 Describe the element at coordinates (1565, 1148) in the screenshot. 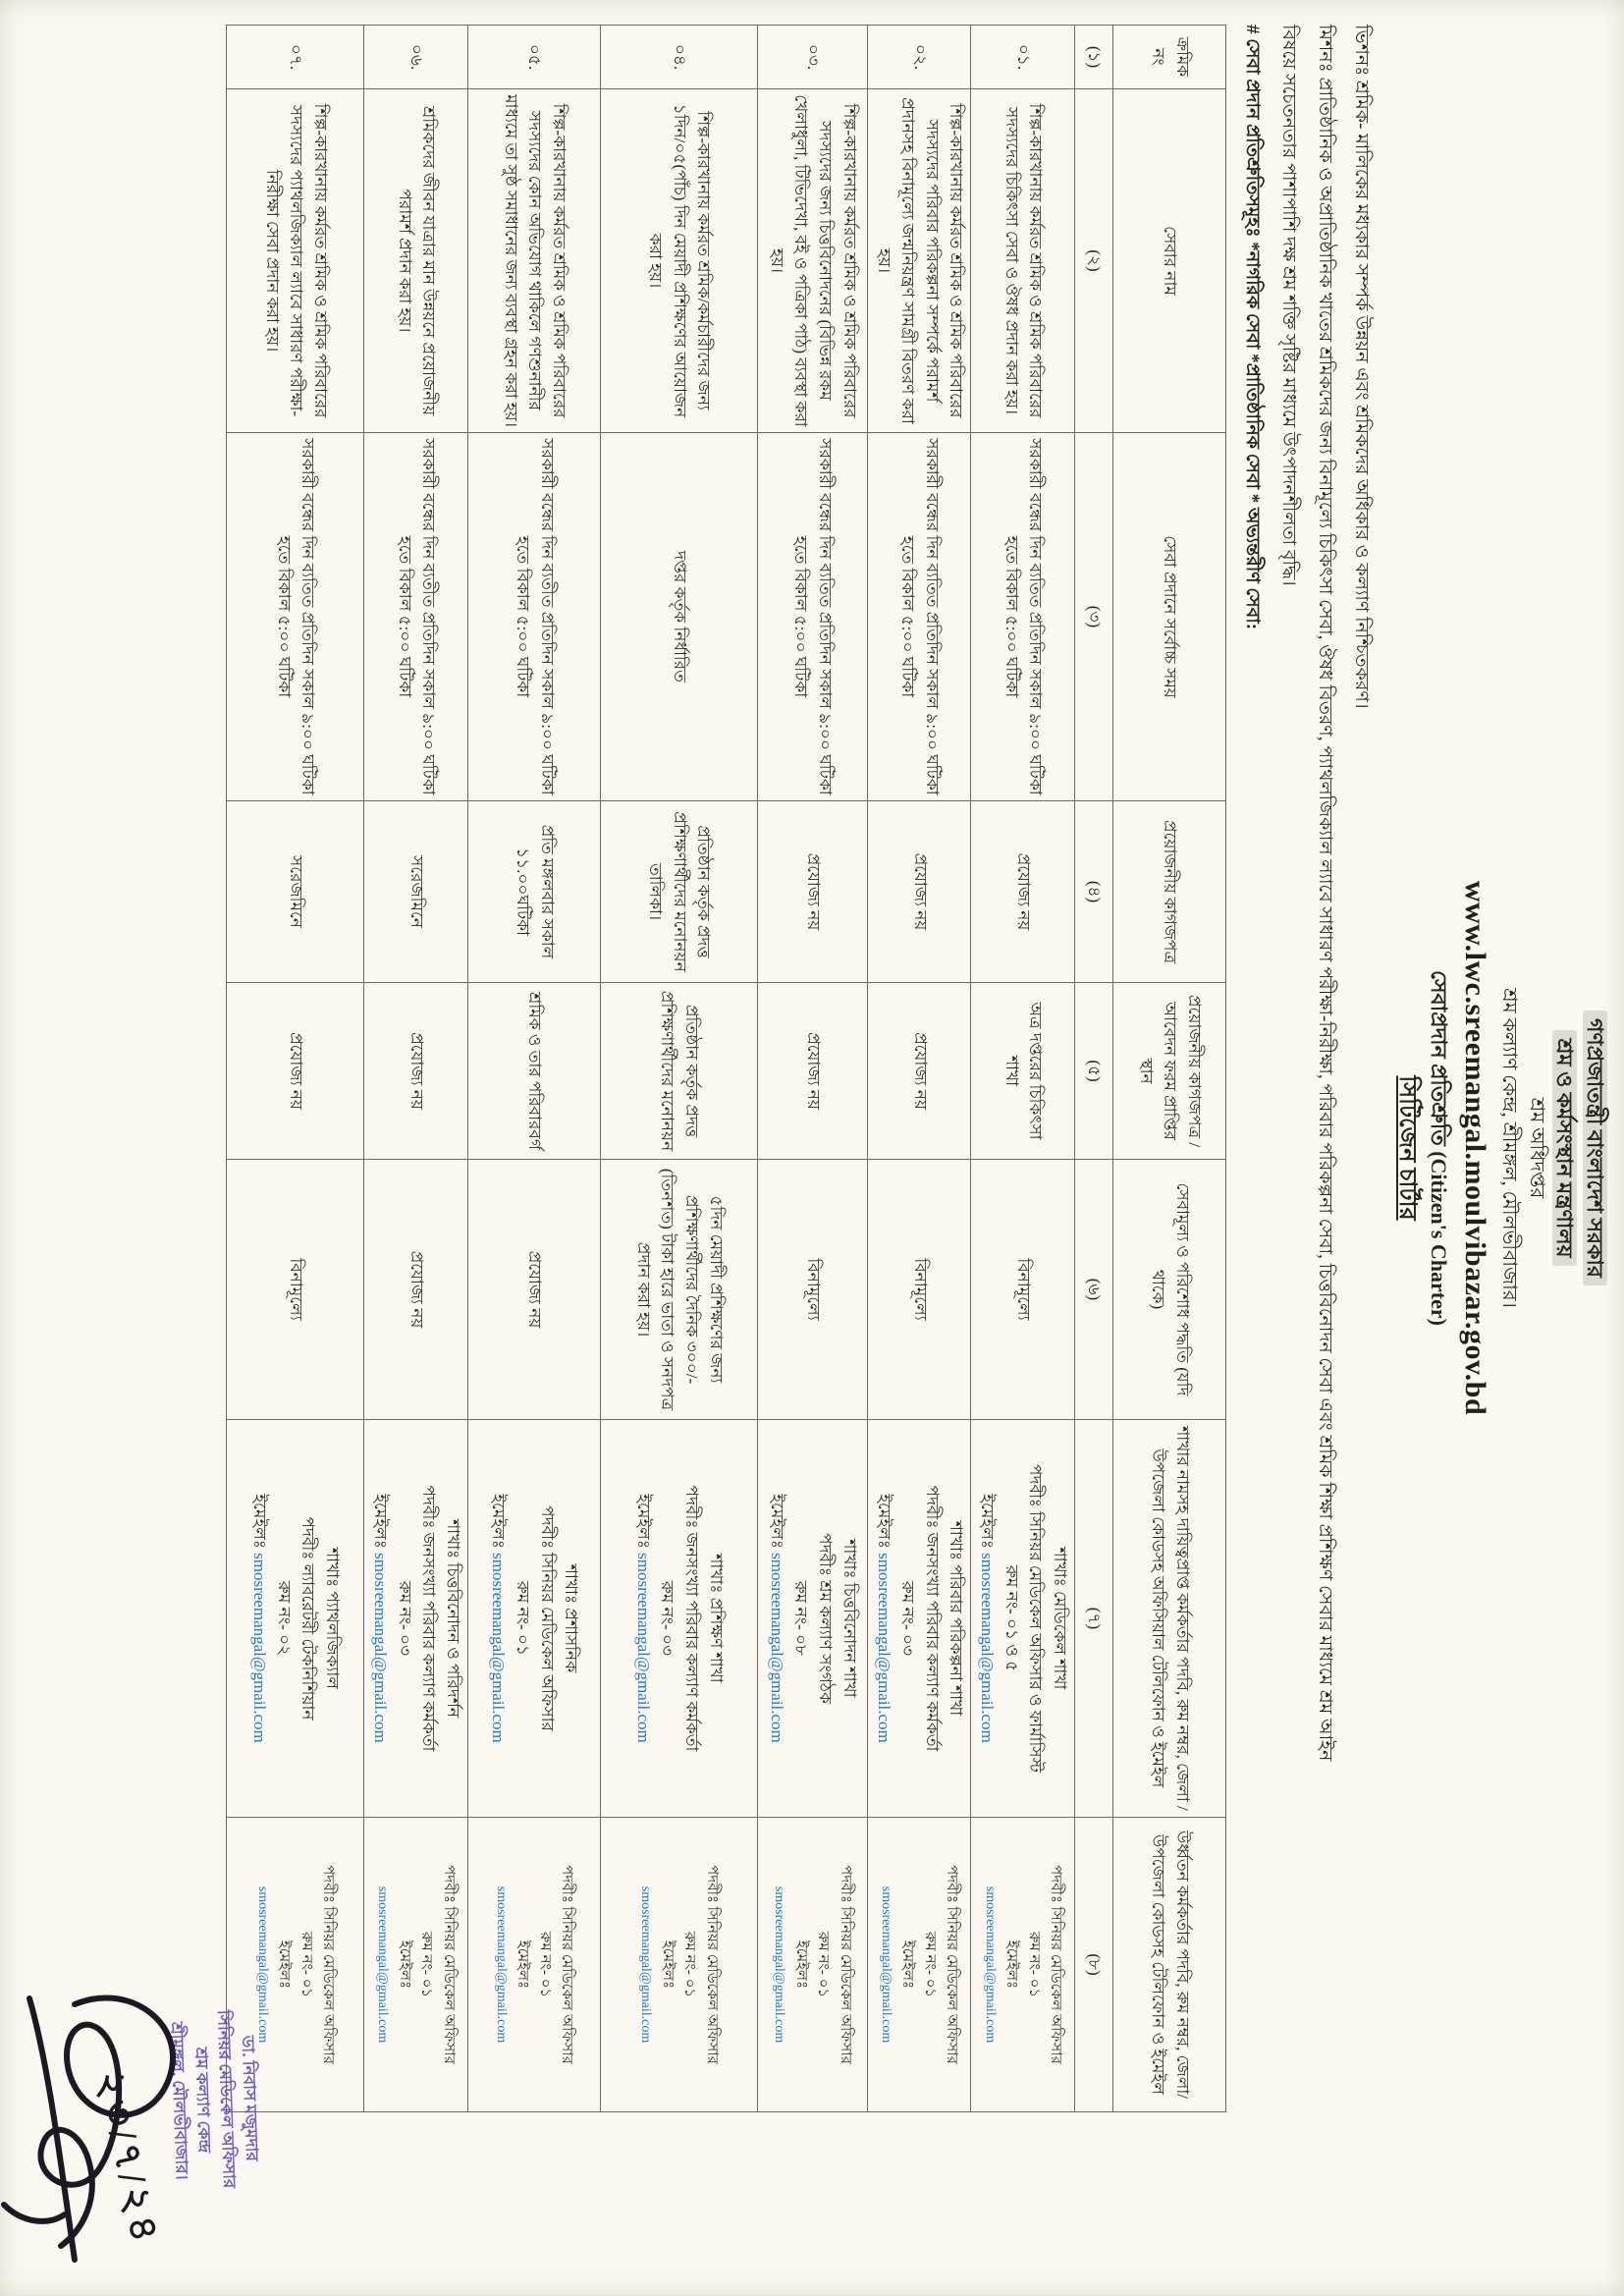

I see `header-ministry: শ্রম ও কর্মসংস্থান মন্ত্রণালয়` at that location.